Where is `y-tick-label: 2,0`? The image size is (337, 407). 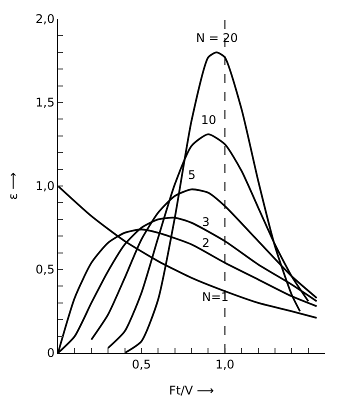 y-tick-label: 2,0 is located at coordinates (45, 19).